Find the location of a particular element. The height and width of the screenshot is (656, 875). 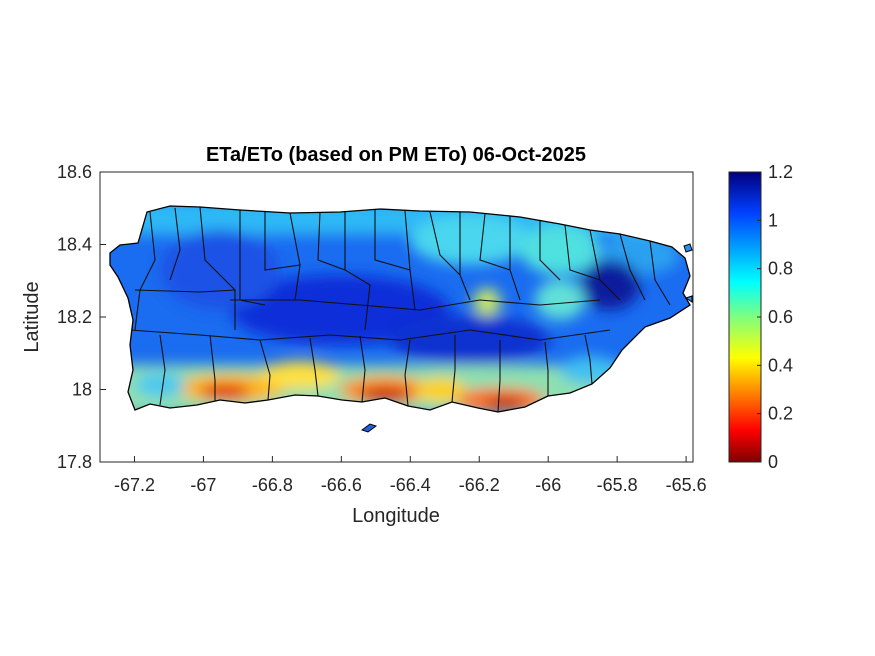

x-tick-label: -66.6 is located at coordinates (341, 485).